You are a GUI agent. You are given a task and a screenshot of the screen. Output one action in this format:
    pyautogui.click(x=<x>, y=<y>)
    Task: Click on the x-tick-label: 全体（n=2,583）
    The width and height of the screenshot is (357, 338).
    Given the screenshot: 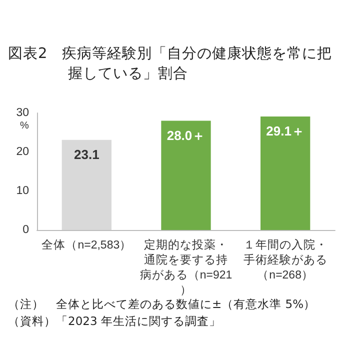 What is the action you would take?
    pyautogui.click(x=87, y=245)
    